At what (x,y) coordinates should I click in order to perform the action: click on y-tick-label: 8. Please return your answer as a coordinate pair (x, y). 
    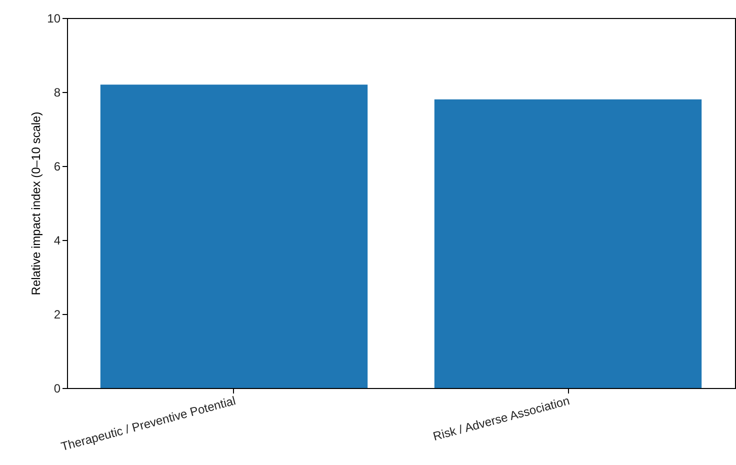
    Looking at the image, I should click on (57, 93).